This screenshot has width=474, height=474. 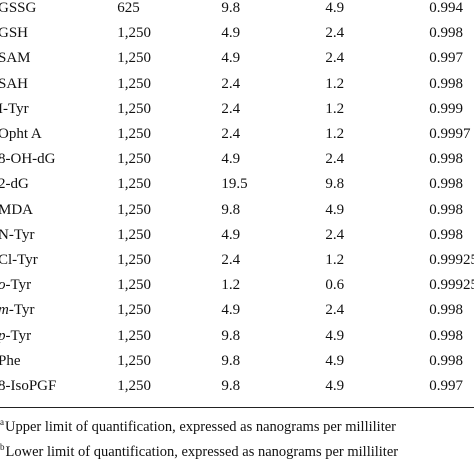 What do you see at coordinates (14, 108) in the screenshot?
I see `analyte-name-cell: I-Tyr` at bounding box center [14, 108].